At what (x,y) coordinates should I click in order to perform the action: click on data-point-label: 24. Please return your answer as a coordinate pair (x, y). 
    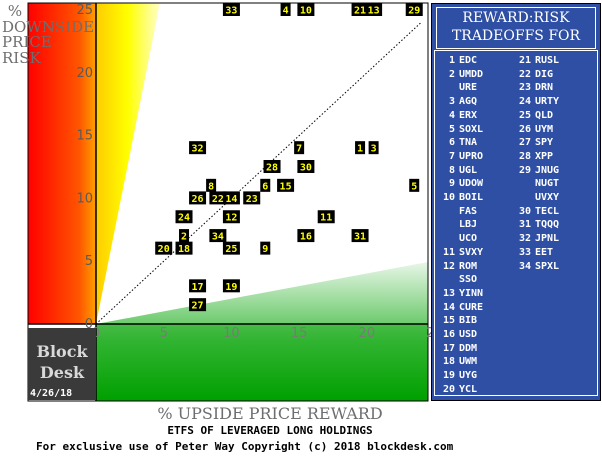
    Looking at the image, I should click on (184, 218).